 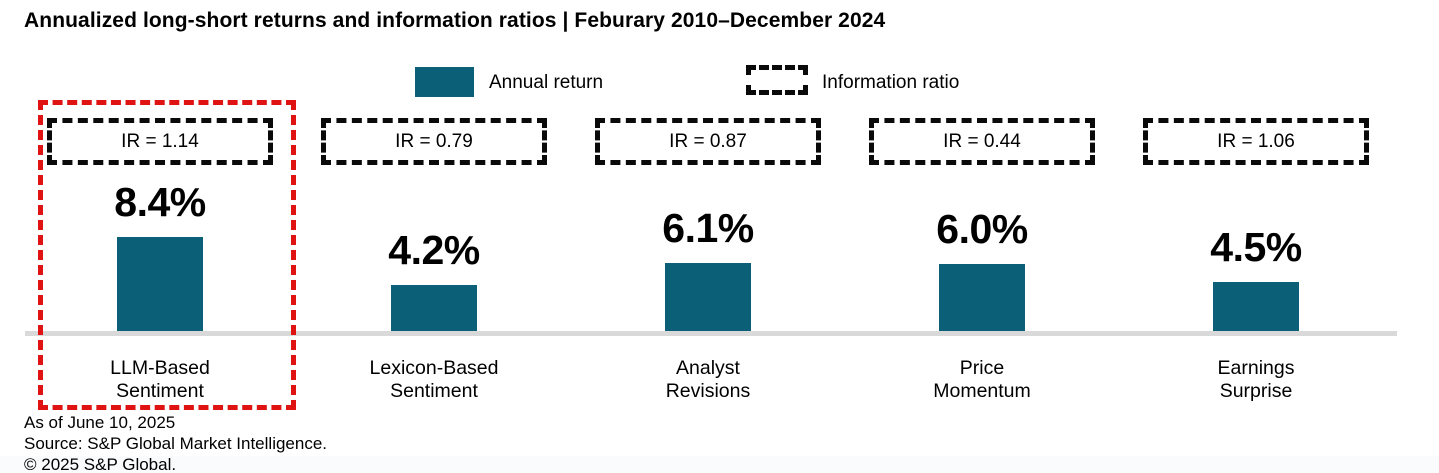 I want to click on ir-value-box: IR = 0.87, so click(x=708, y=141).